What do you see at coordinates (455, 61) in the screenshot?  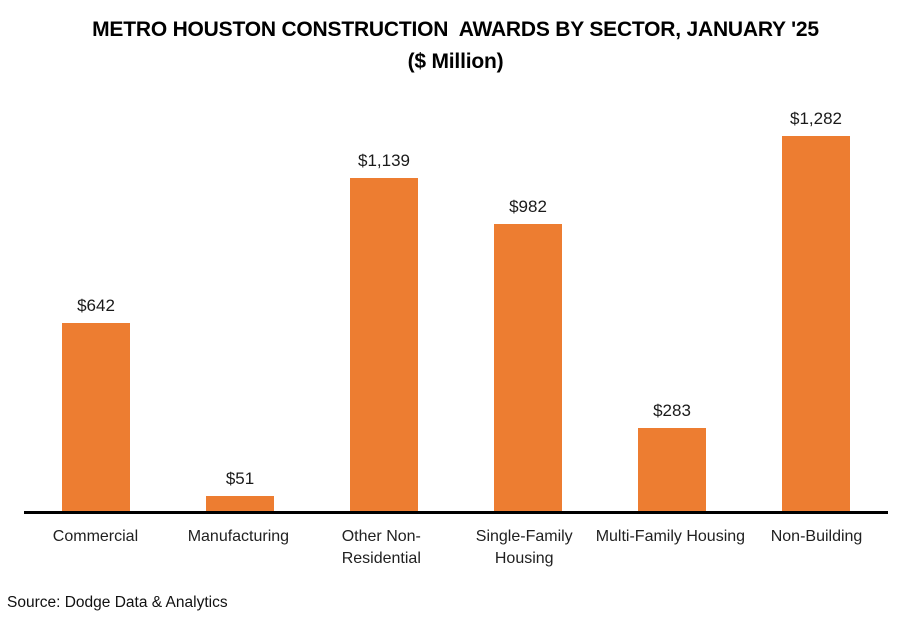 I see `chart-subtitle: ($ Million)` at bounding box center [455, 61].